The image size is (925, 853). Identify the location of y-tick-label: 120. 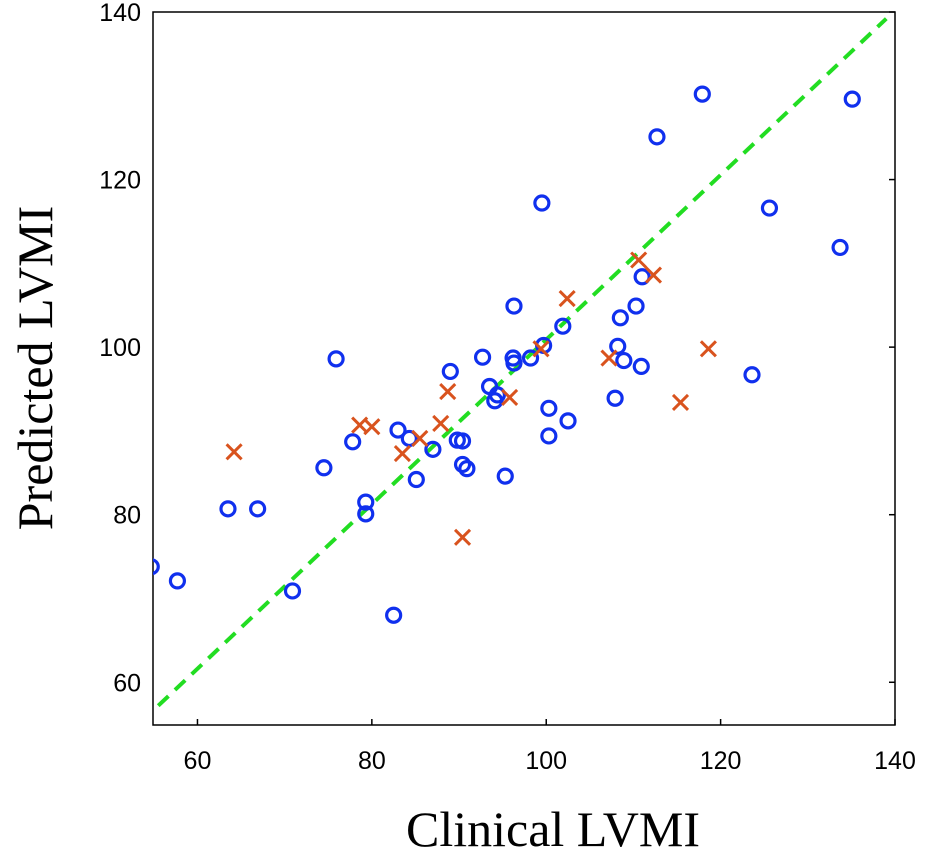
(120, 181).